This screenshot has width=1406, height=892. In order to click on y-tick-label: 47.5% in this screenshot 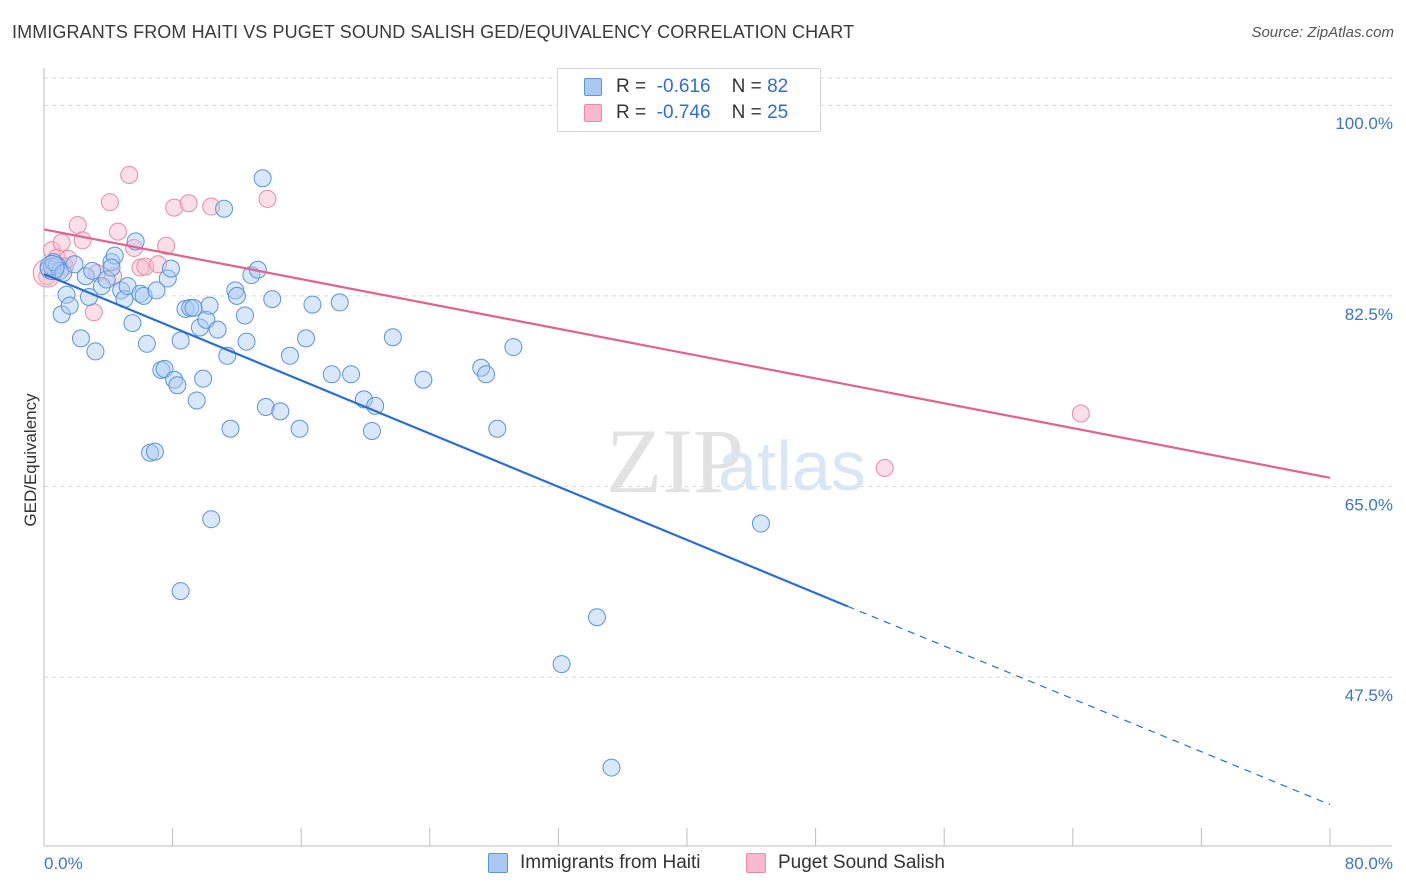, I will do `click(1369, 695)`.